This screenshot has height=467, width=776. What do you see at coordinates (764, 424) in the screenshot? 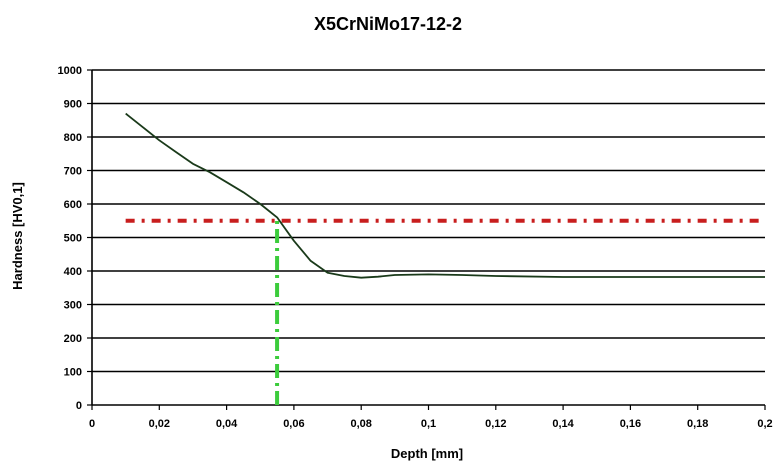
I see `x-tick-label: 0,2` at bounding box center [764, 424].